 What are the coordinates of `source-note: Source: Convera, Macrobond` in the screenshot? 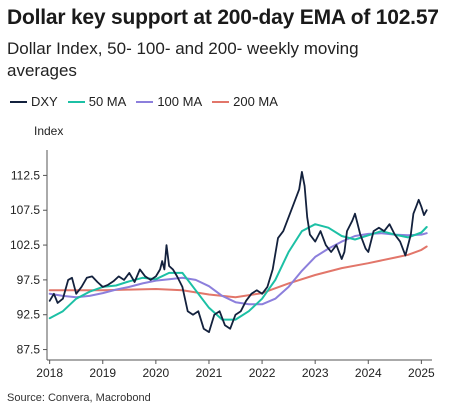 It's located at (79, 398).